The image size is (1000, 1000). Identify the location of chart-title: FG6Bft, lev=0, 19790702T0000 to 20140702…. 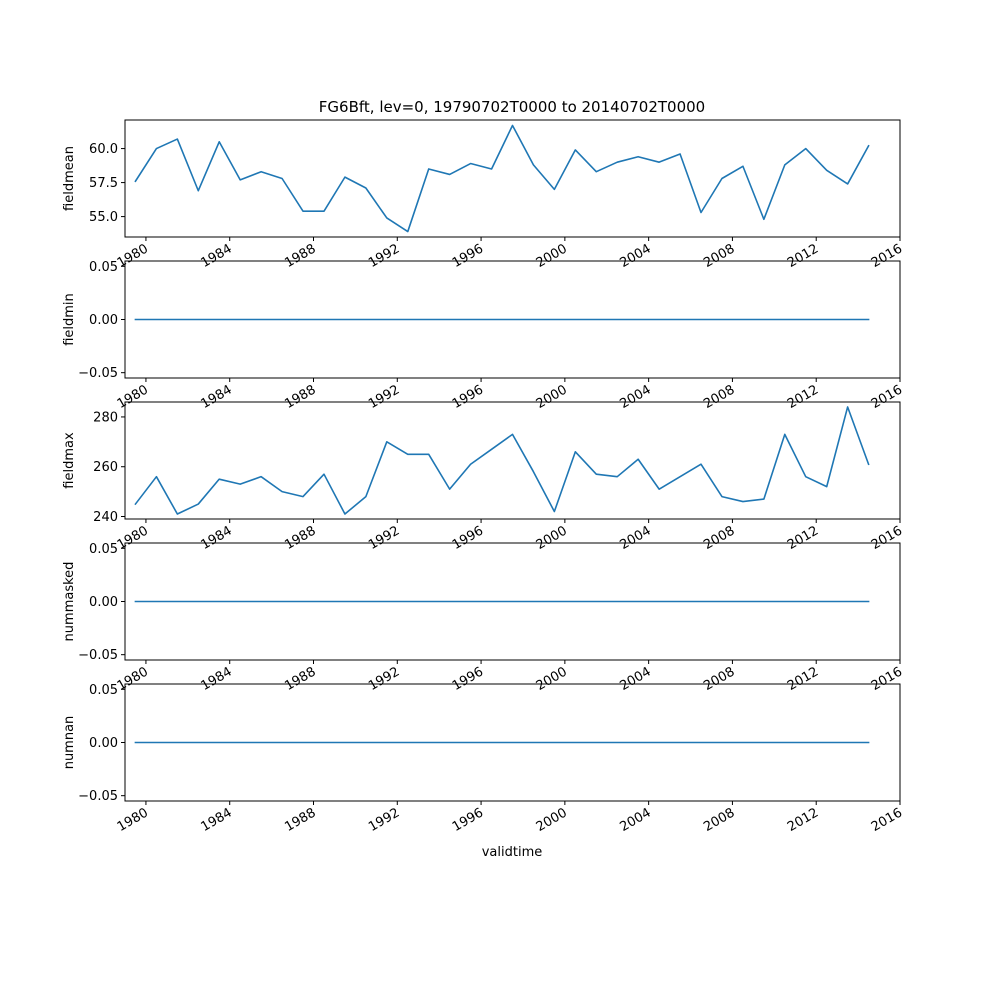
(512, 107).